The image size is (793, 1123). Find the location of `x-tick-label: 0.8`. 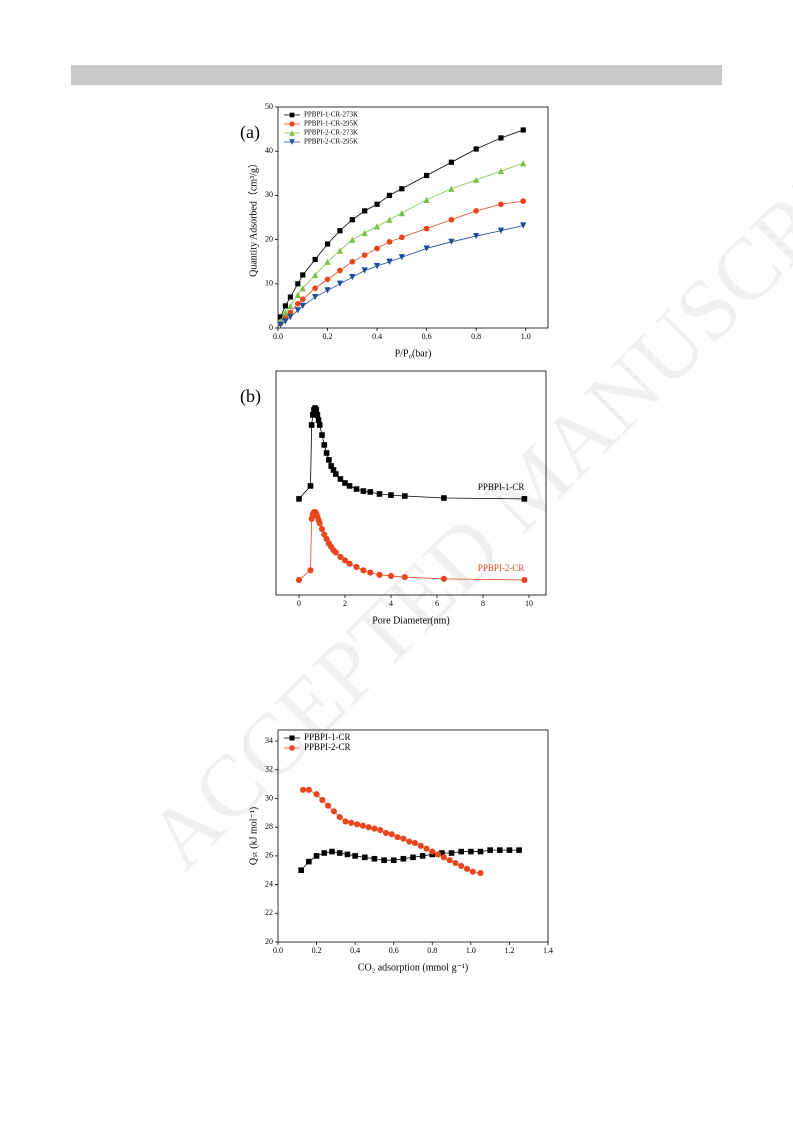

x-tick-label: 0.8 is located at coordinates (432, 950).